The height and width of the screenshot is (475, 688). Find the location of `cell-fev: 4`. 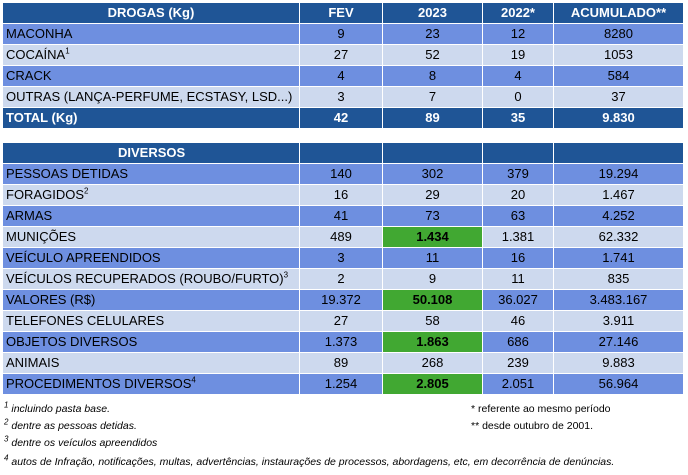

cell-fev: 4 is located at coordinates (341, 76).